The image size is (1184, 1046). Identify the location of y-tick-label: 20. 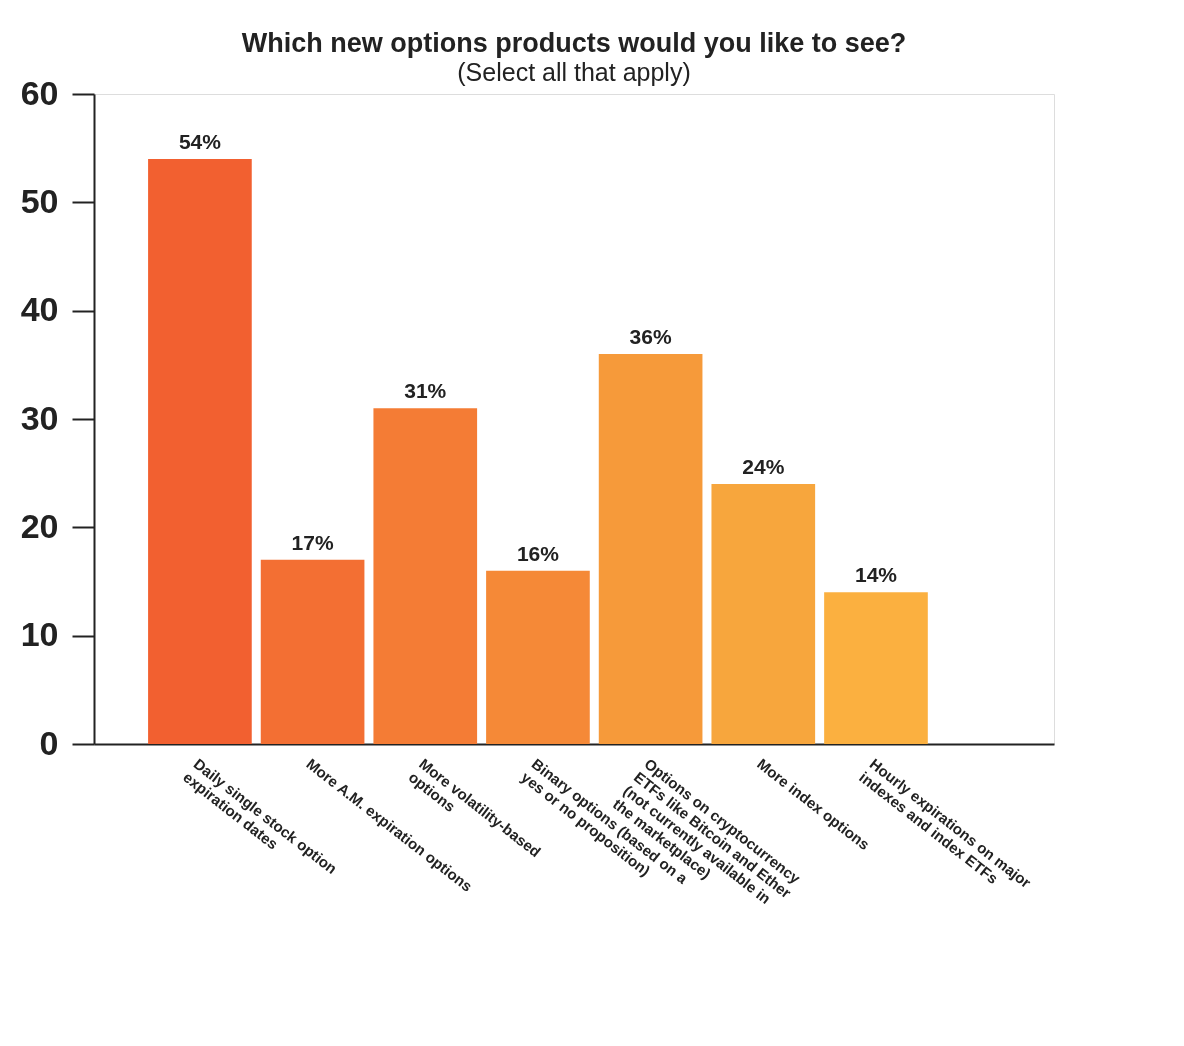
(39, 525).